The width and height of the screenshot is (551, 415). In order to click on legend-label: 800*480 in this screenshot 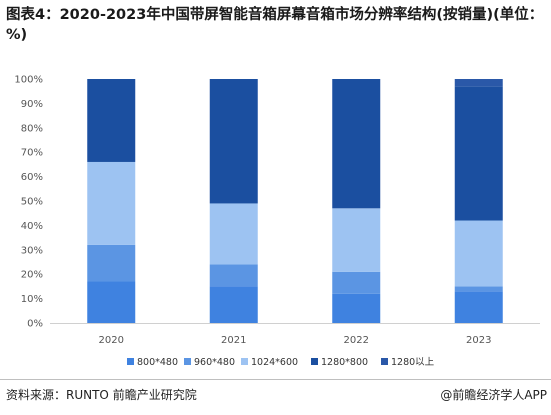, I will do `click(157, 362)`.